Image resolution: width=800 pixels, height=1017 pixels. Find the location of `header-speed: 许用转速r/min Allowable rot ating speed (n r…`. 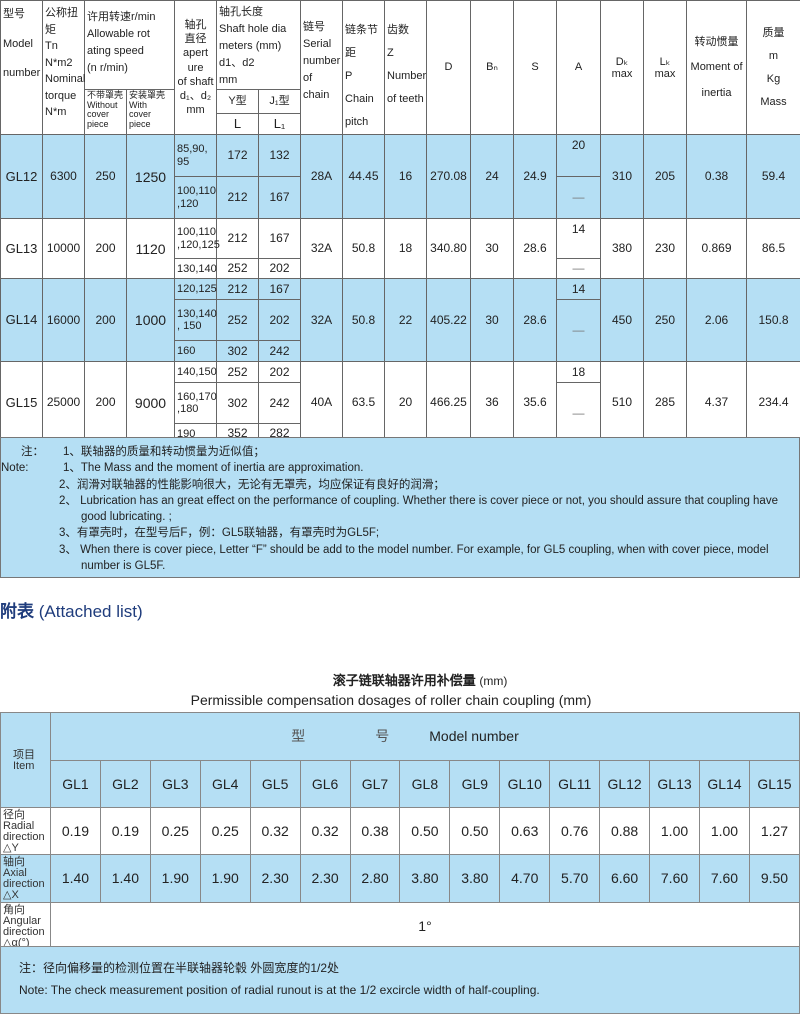

header-speed: 许用转速r/min Allowable rot ating speed (n r… is located at coordinates (129, 45).